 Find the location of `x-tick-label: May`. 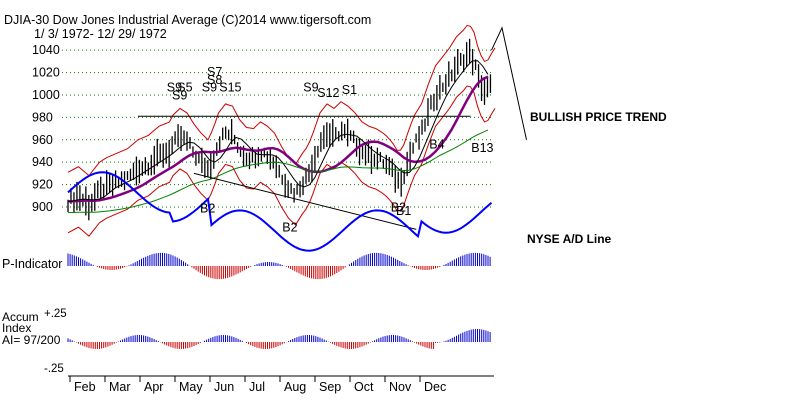

x-tick-label: May is located at coordinates (191, 387).